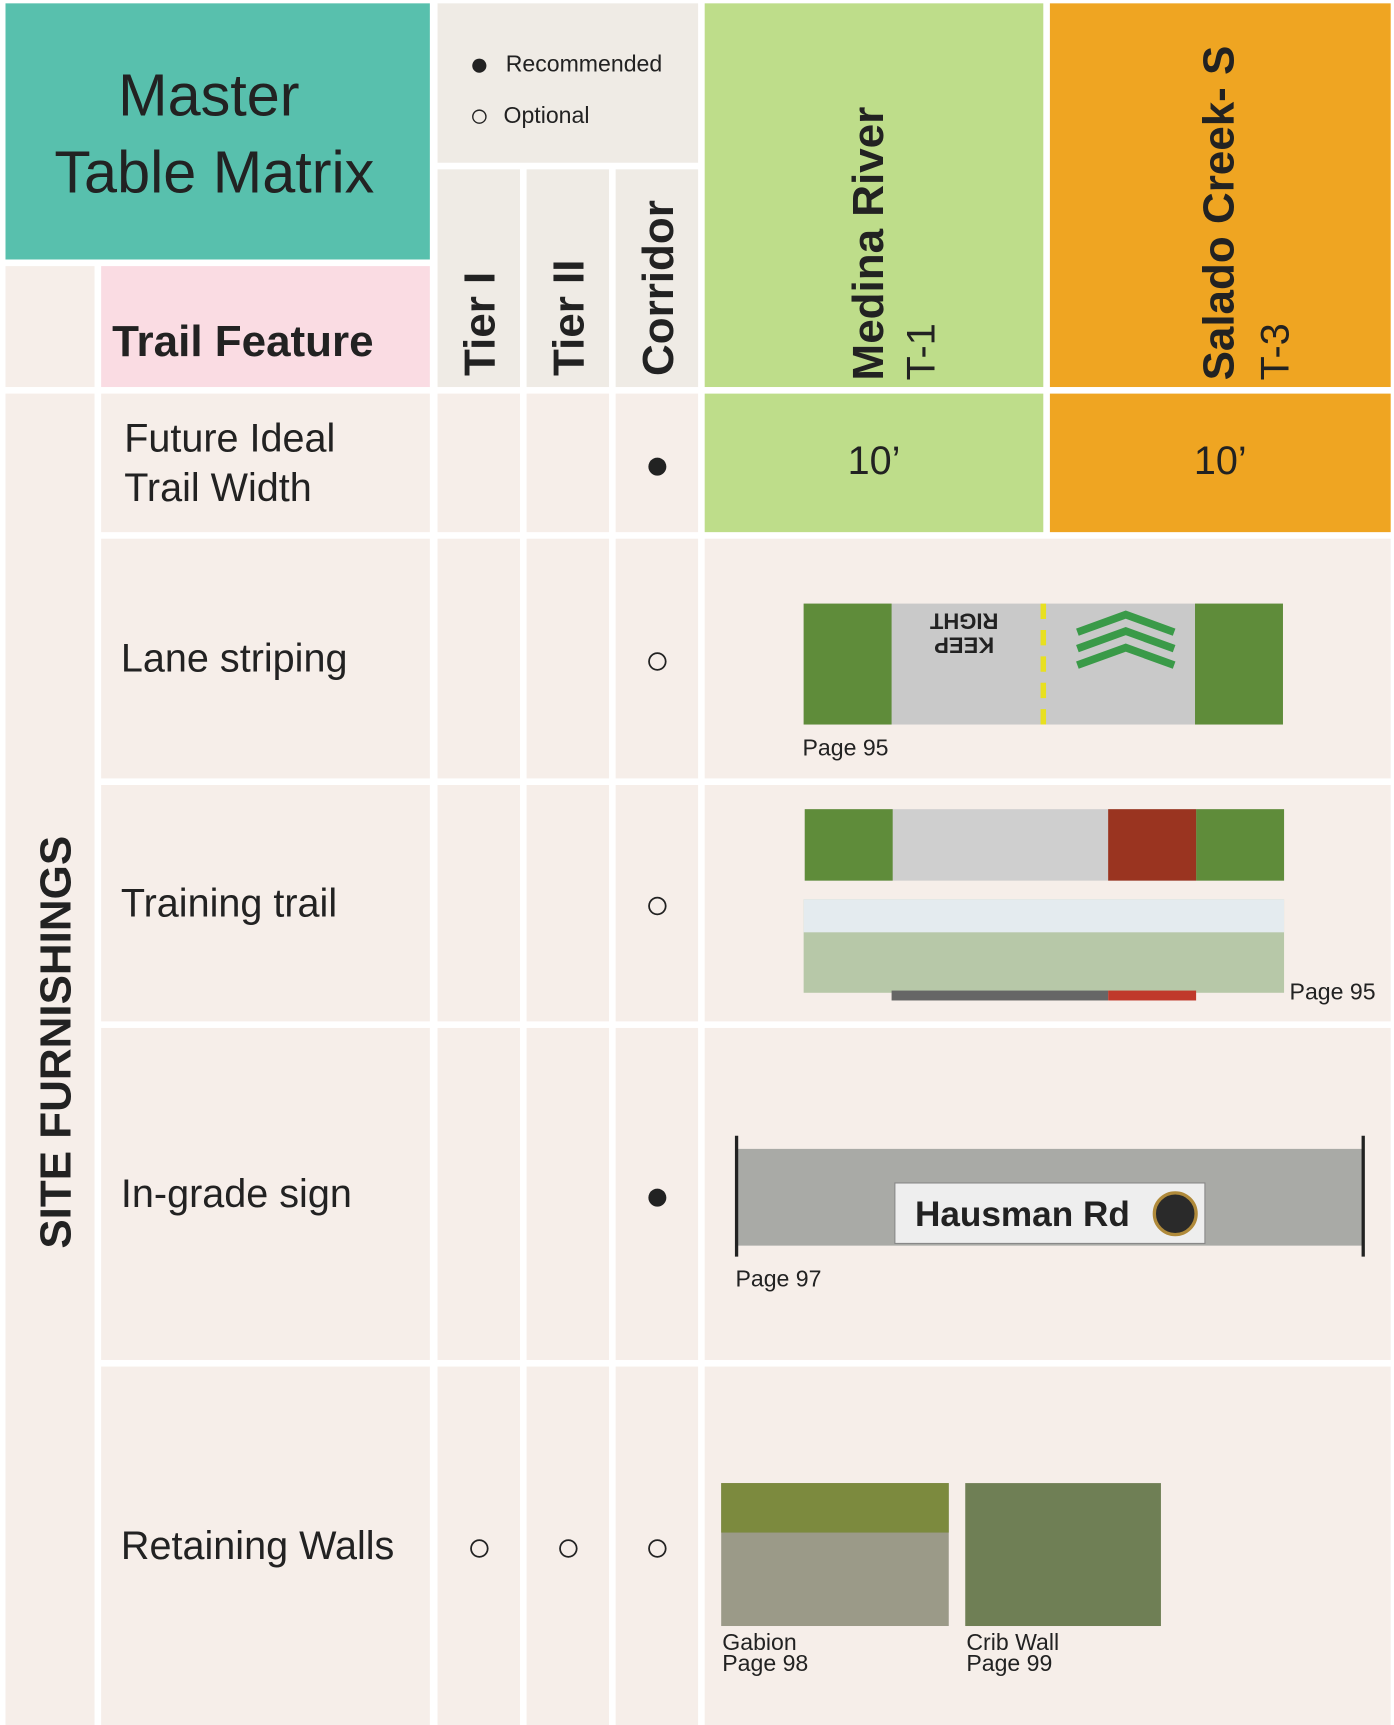 Image resolution: width=1394 pixels, height=1725 pixels. What do you see at coordinates (217, 131) in the screenshot?
I see `title-block` at bounding box center [217, 131].